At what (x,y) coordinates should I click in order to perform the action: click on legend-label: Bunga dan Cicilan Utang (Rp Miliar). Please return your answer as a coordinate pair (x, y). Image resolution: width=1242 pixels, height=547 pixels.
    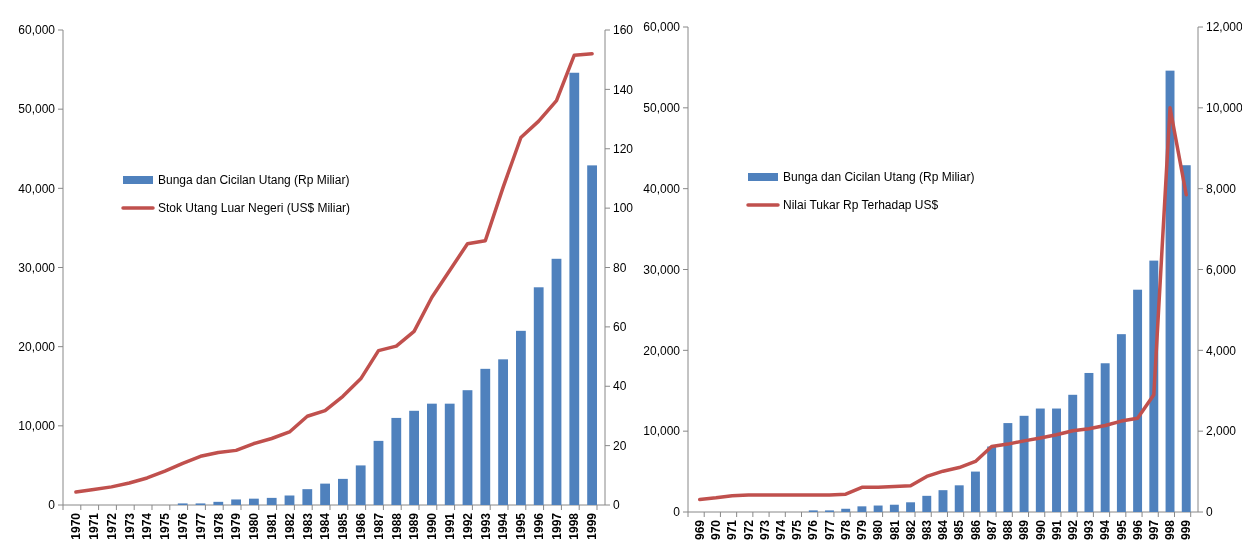
    Looking at the image, I should click on (879, 177).